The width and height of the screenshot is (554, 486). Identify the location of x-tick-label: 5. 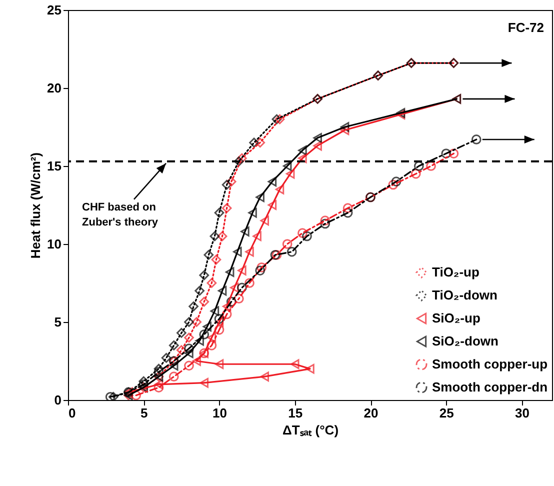
(144, 413).